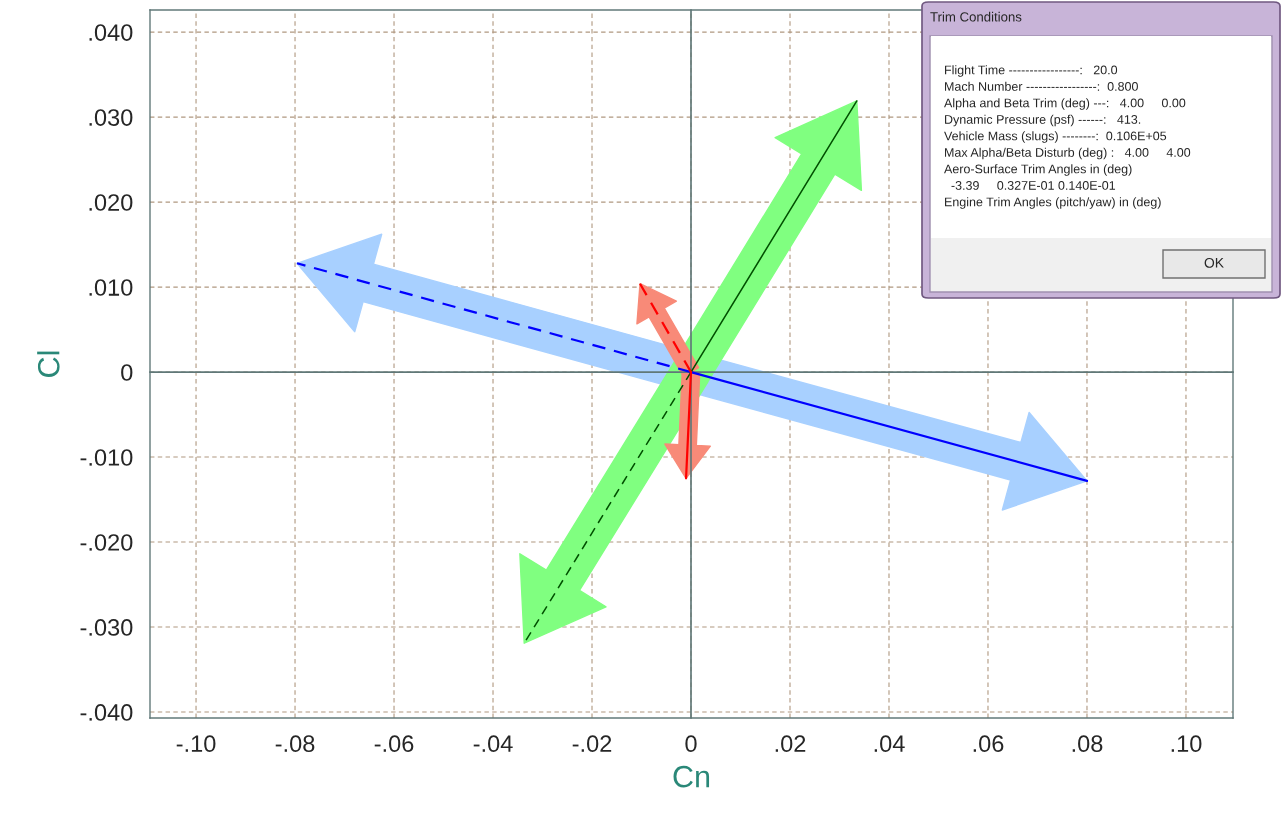 The width and height of the screenshot is (1283, 814). What do you see at coordinates (106, 712) in the screenshot?
I see `y-tick-label: -.040` at bounding box center [106, 712].